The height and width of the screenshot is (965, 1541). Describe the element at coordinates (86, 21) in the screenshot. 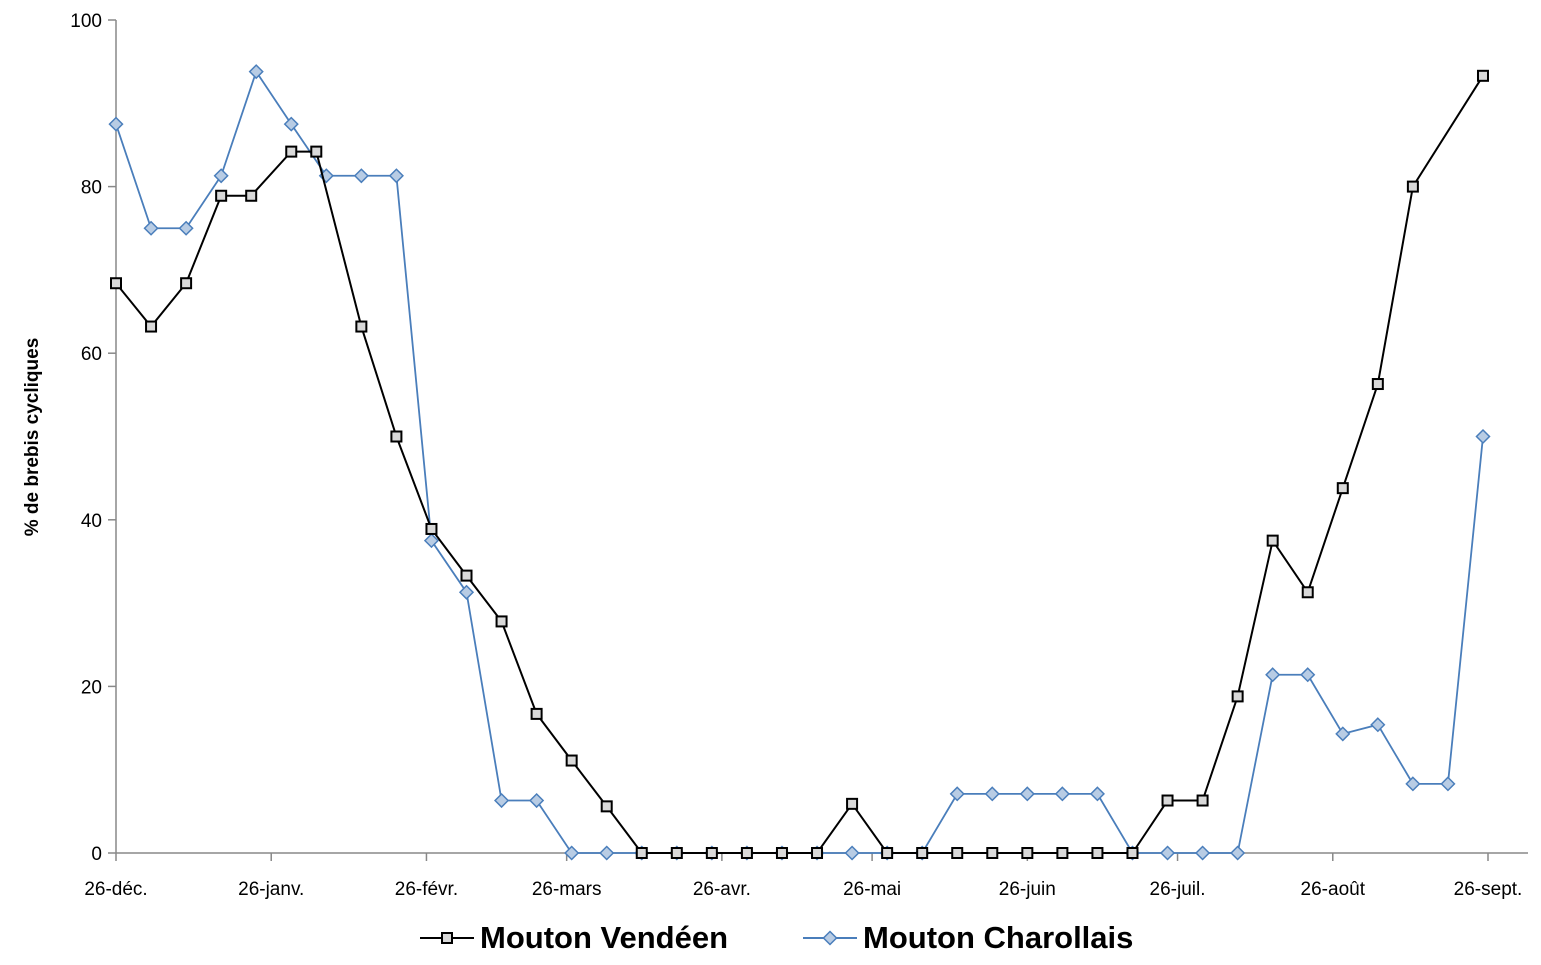

I see `y-tick-label: 100` at that location.